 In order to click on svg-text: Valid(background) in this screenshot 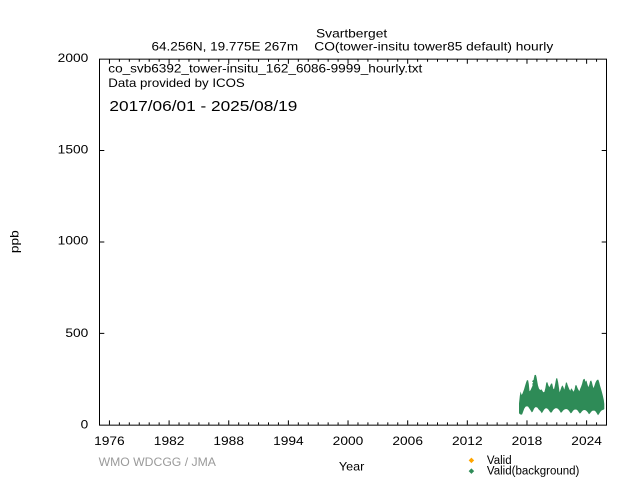, I will do `click(533, 472)`.